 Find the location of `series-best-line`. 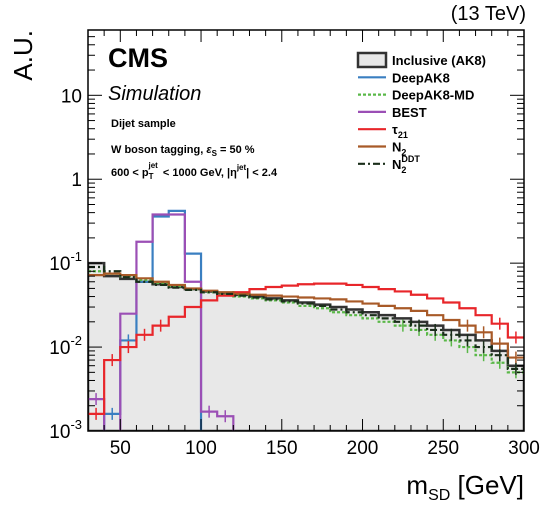

series-best-line is located at coordinates (161, 322).